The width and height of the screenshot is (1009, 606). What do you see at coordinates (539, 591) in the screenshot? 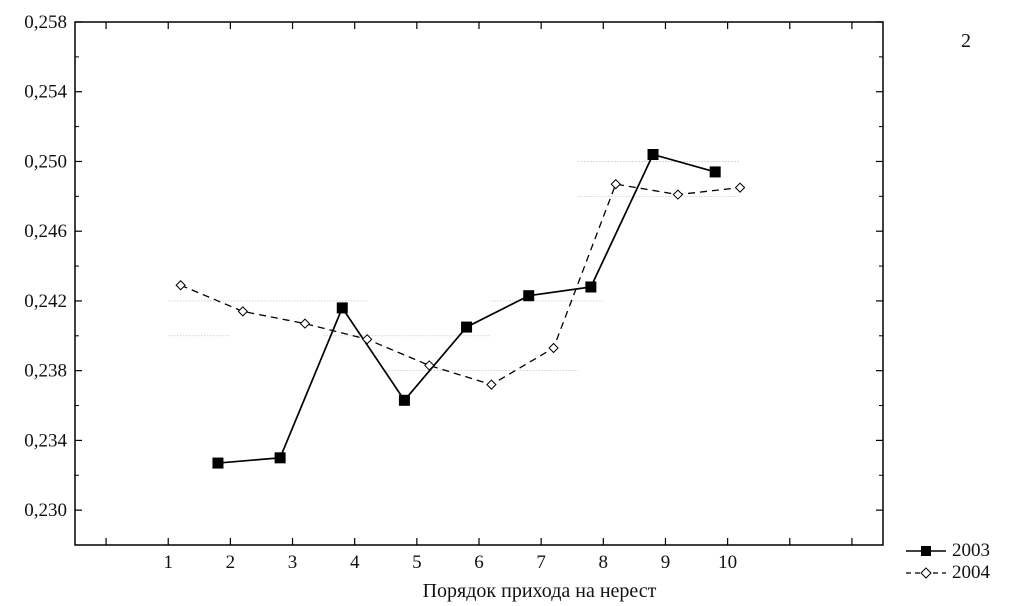
I see `x-axis-title: Порядок прихода на нерест` at bounding box center [539, 591].